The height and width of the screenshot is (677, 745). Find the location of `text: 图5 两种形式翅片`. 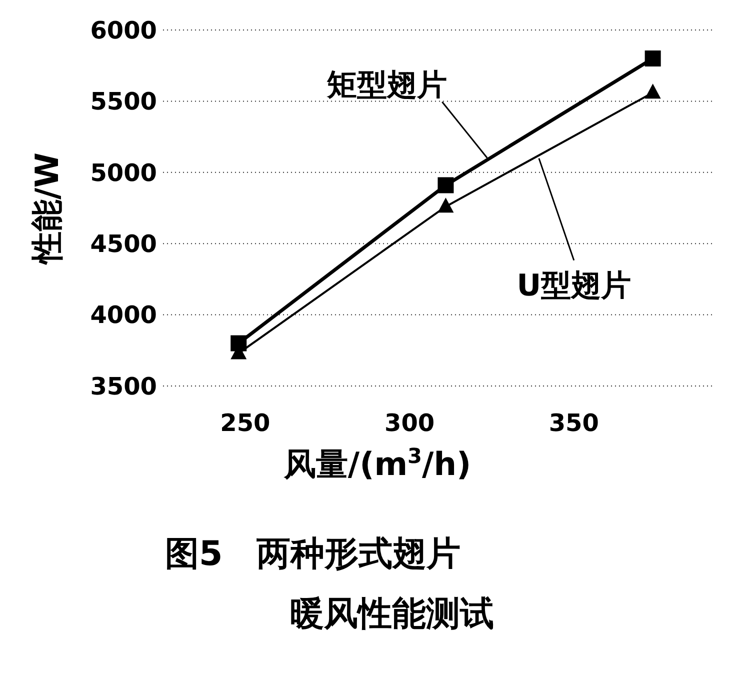

text: 图5 两种形式翅片 is located at coordinates (313, 554).